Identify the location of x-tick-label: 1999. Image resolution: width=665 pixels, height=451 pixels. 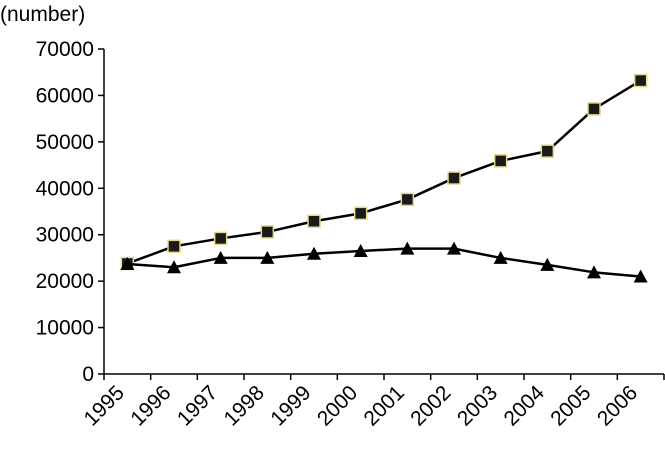
(290, 405).